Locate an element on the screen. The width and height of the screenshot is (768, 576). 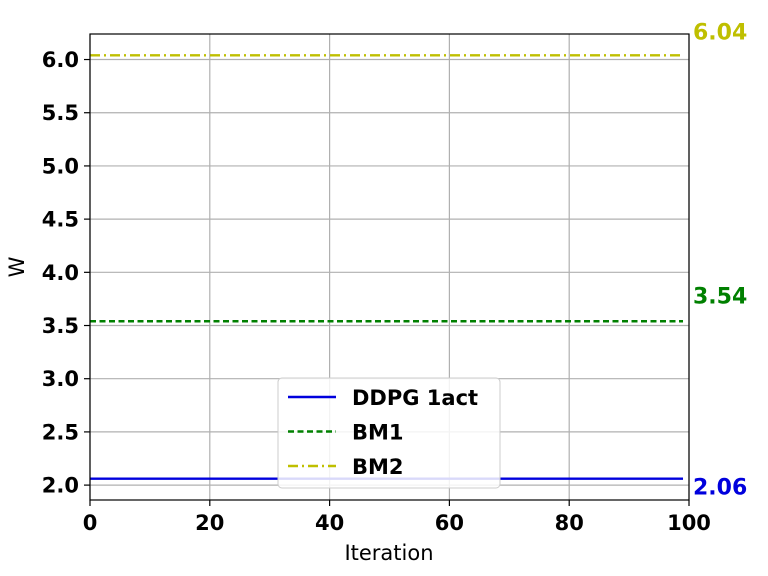
y-tick-label: 2.0 is located at coordinates (60, 486).